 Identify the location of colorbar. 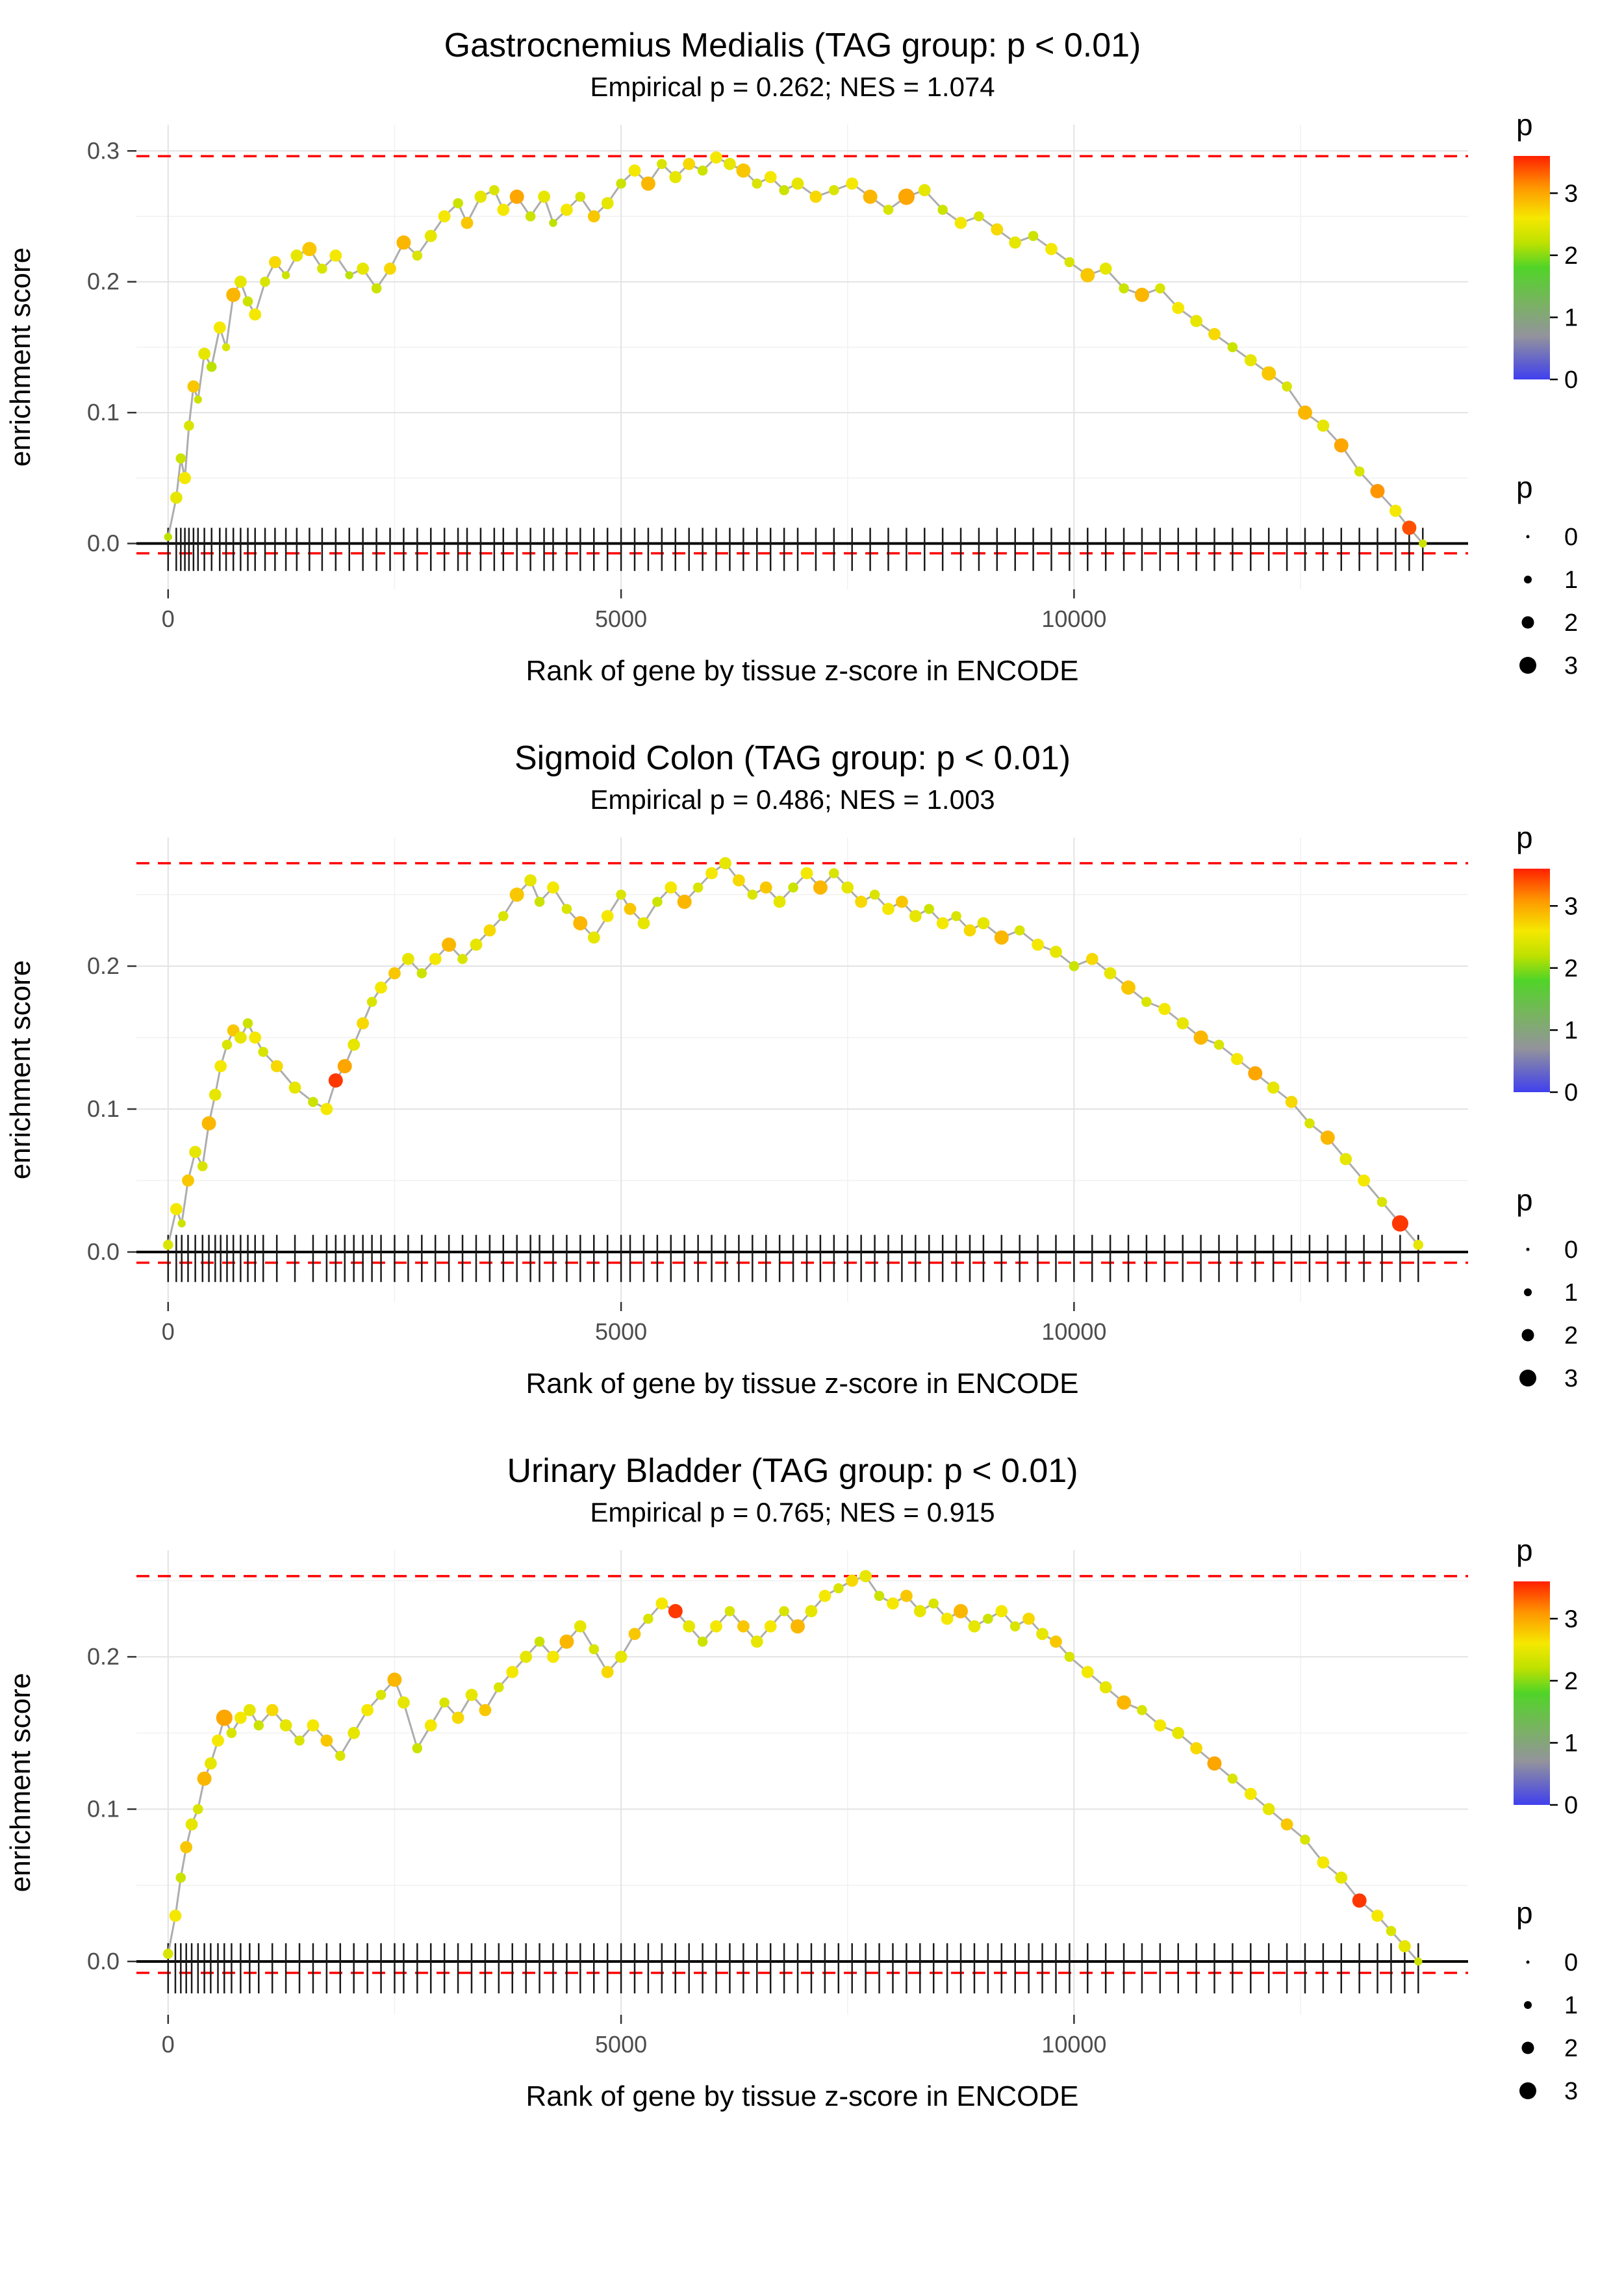
(1532, 980).